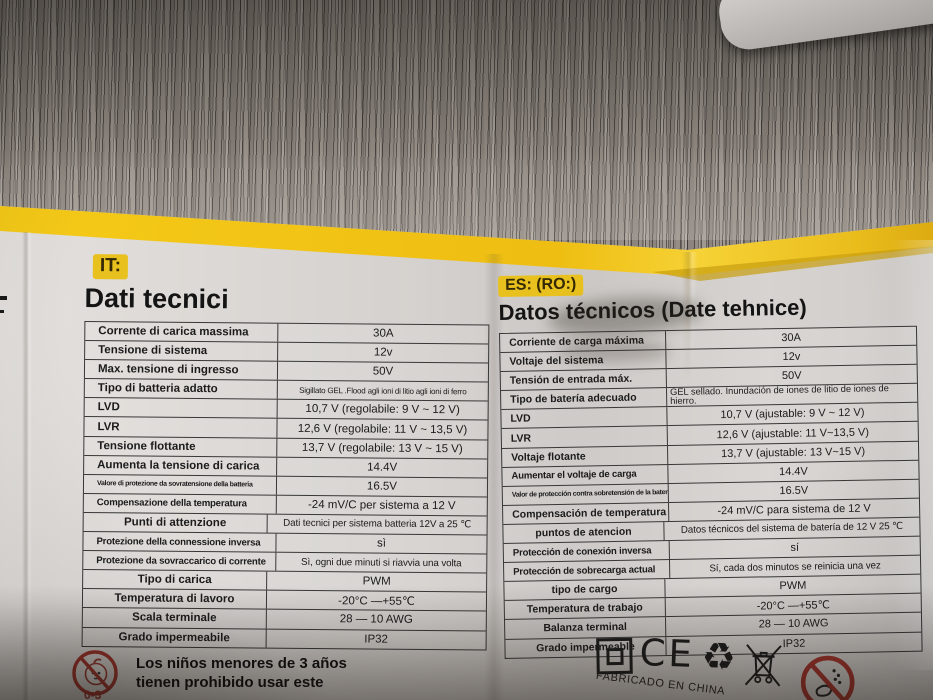 This screenshot has height=700, width=933. I want to click on row-value: 10,7 V (regolabile: 9 V ~ 12 V), so click(382, 410).